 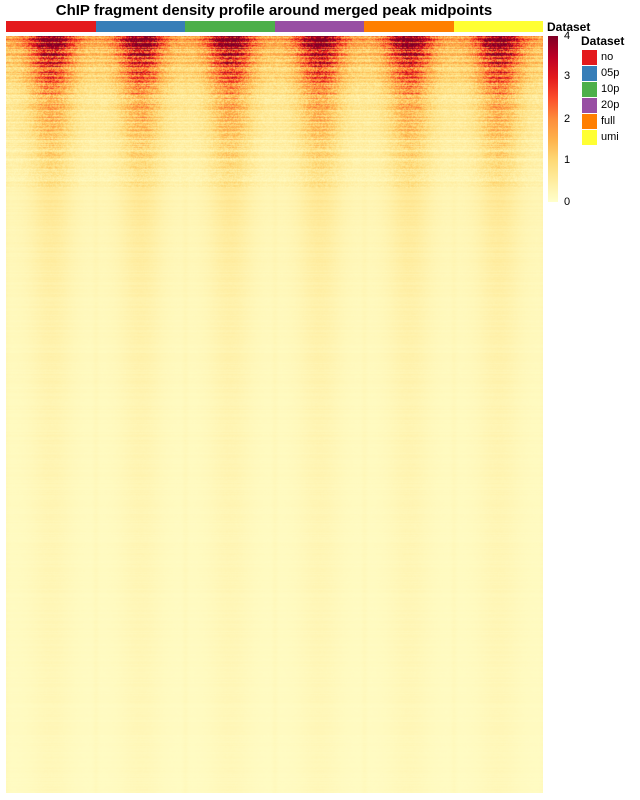 What do you see at coordinates (567, 160) in the screenshot?
I see `colorbar-tick-1: 1` at bounding box center [567, 160].